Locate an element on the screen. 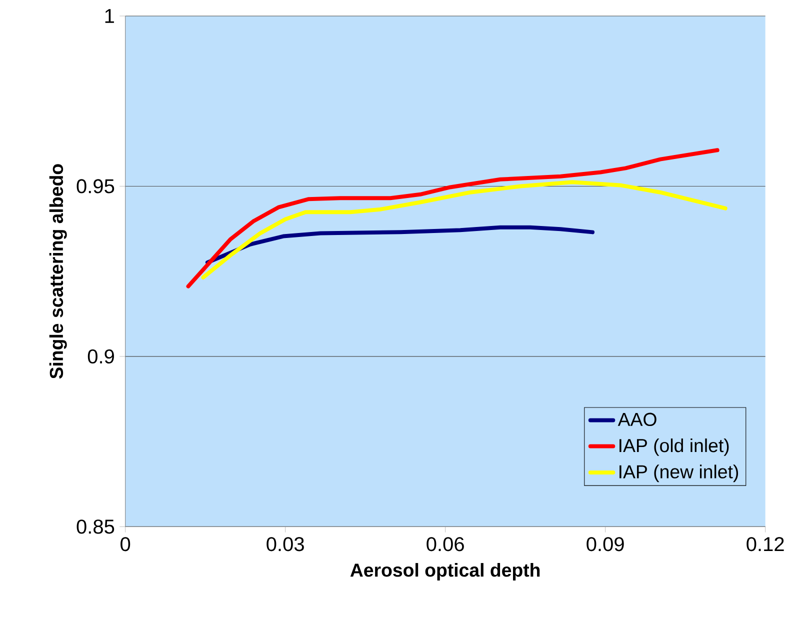  x-tick-label: 0.06 is located at coordinates (445, 544).